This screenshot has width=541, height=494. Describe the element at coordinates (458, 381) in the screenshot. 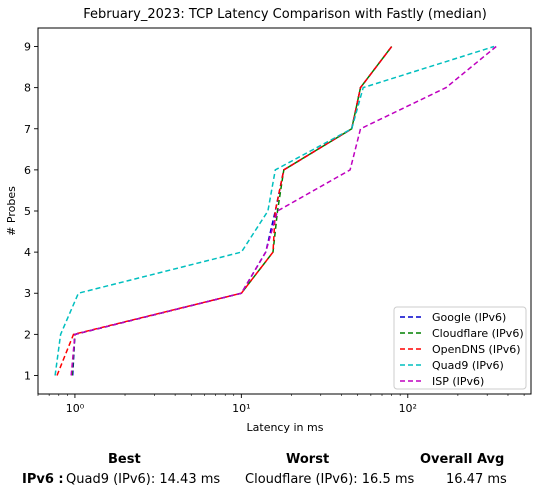

I see `legend-label-isp-ipv6: ISP (IPv6)` at that location.